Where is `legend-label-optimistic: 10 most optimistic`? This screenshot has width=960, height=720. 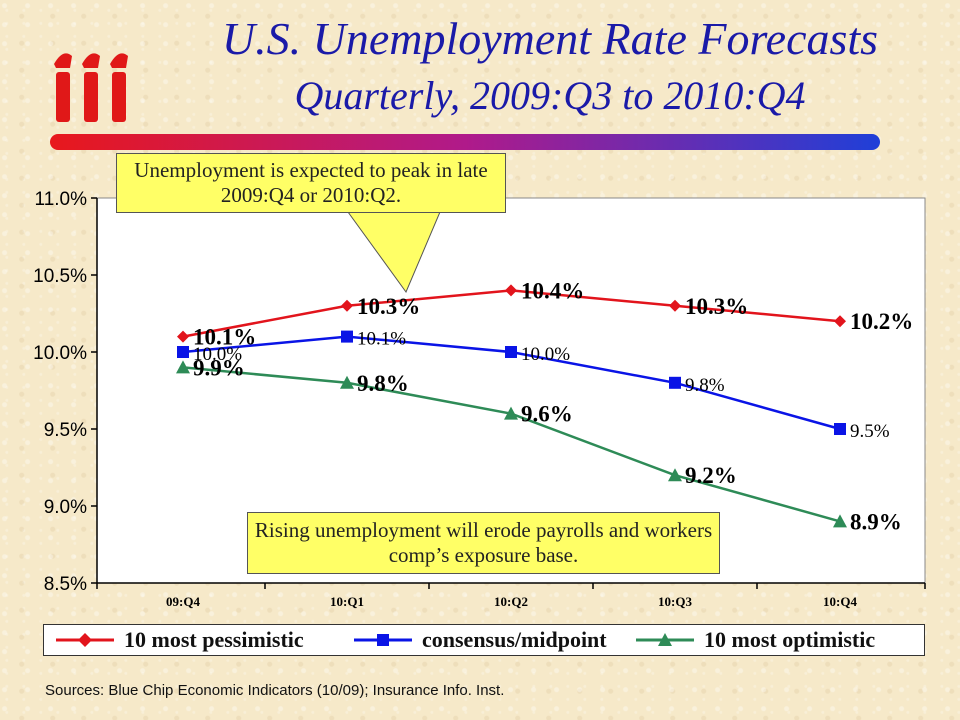
legend-label-optimistic: 10 most optimistic is located at coordinates (790, 639).